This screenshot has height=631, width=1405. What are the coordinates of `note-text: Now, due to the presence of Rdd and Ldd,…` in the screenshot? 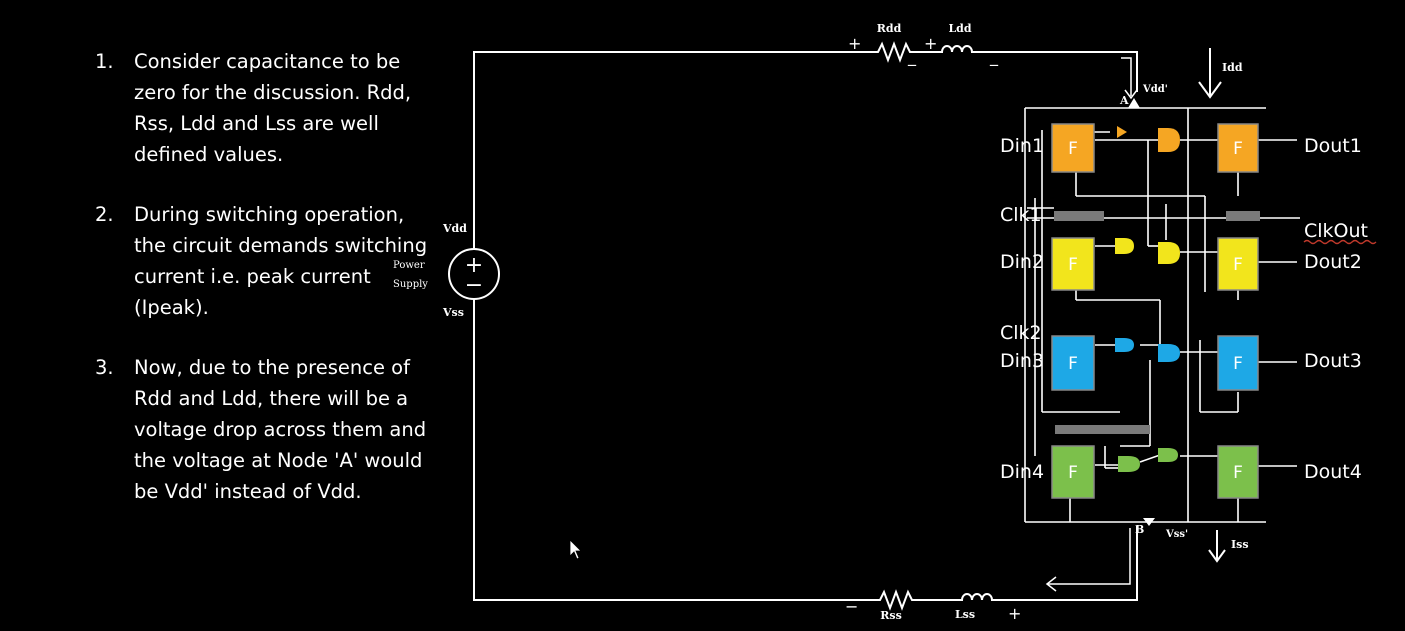 It's located at (280, 429).